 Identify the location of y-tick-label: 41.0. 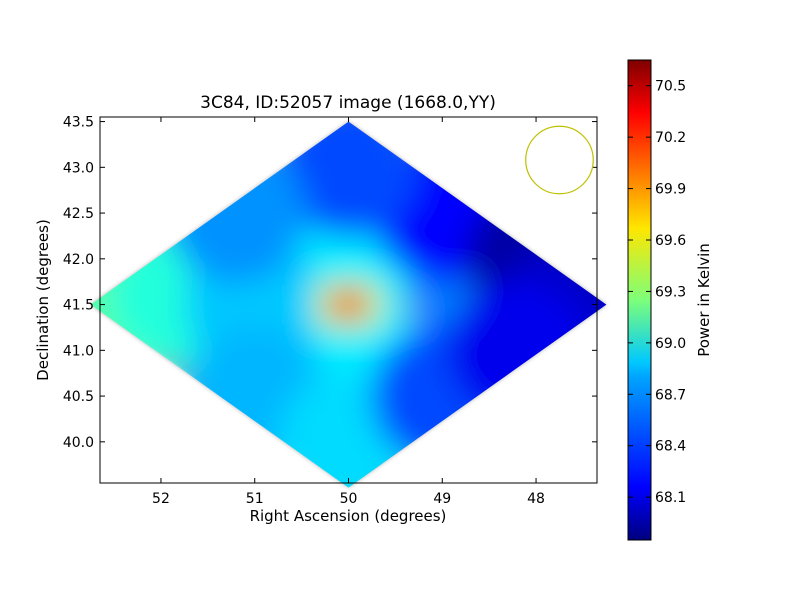
(78, 351).